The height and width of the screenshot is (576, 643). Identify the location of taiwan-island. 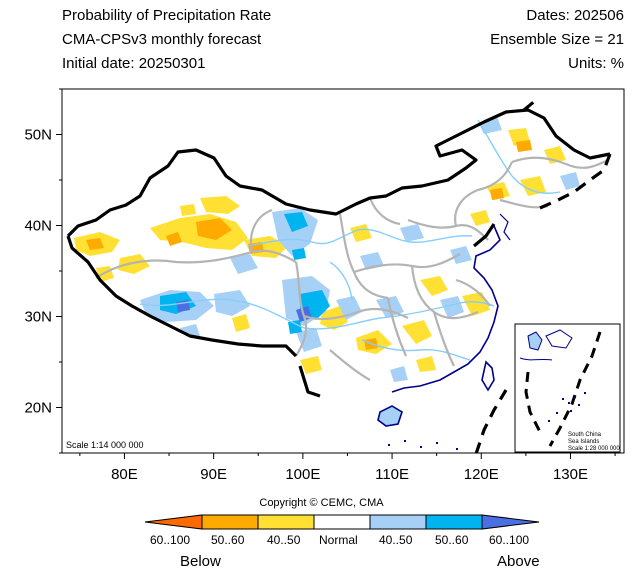
(488, 376).